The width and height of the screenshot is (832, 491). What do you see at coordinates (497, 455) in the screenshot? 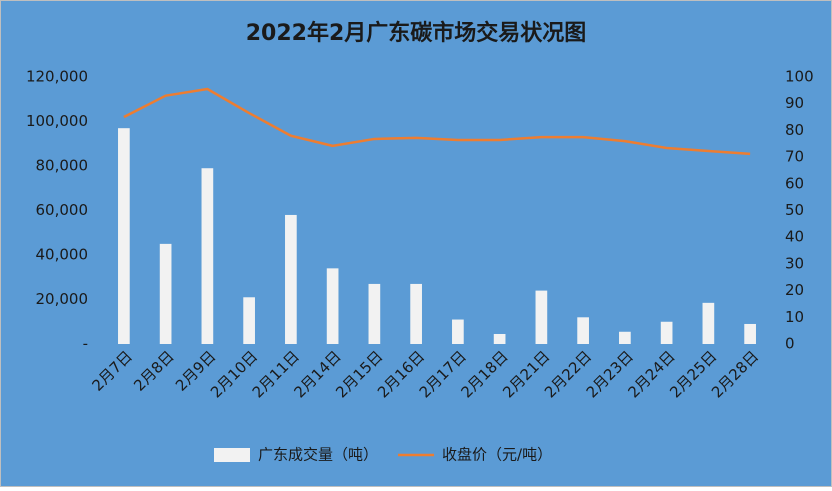
I see `legend-label: 收盘价（元/吨）` at bounding box center [497, 455].